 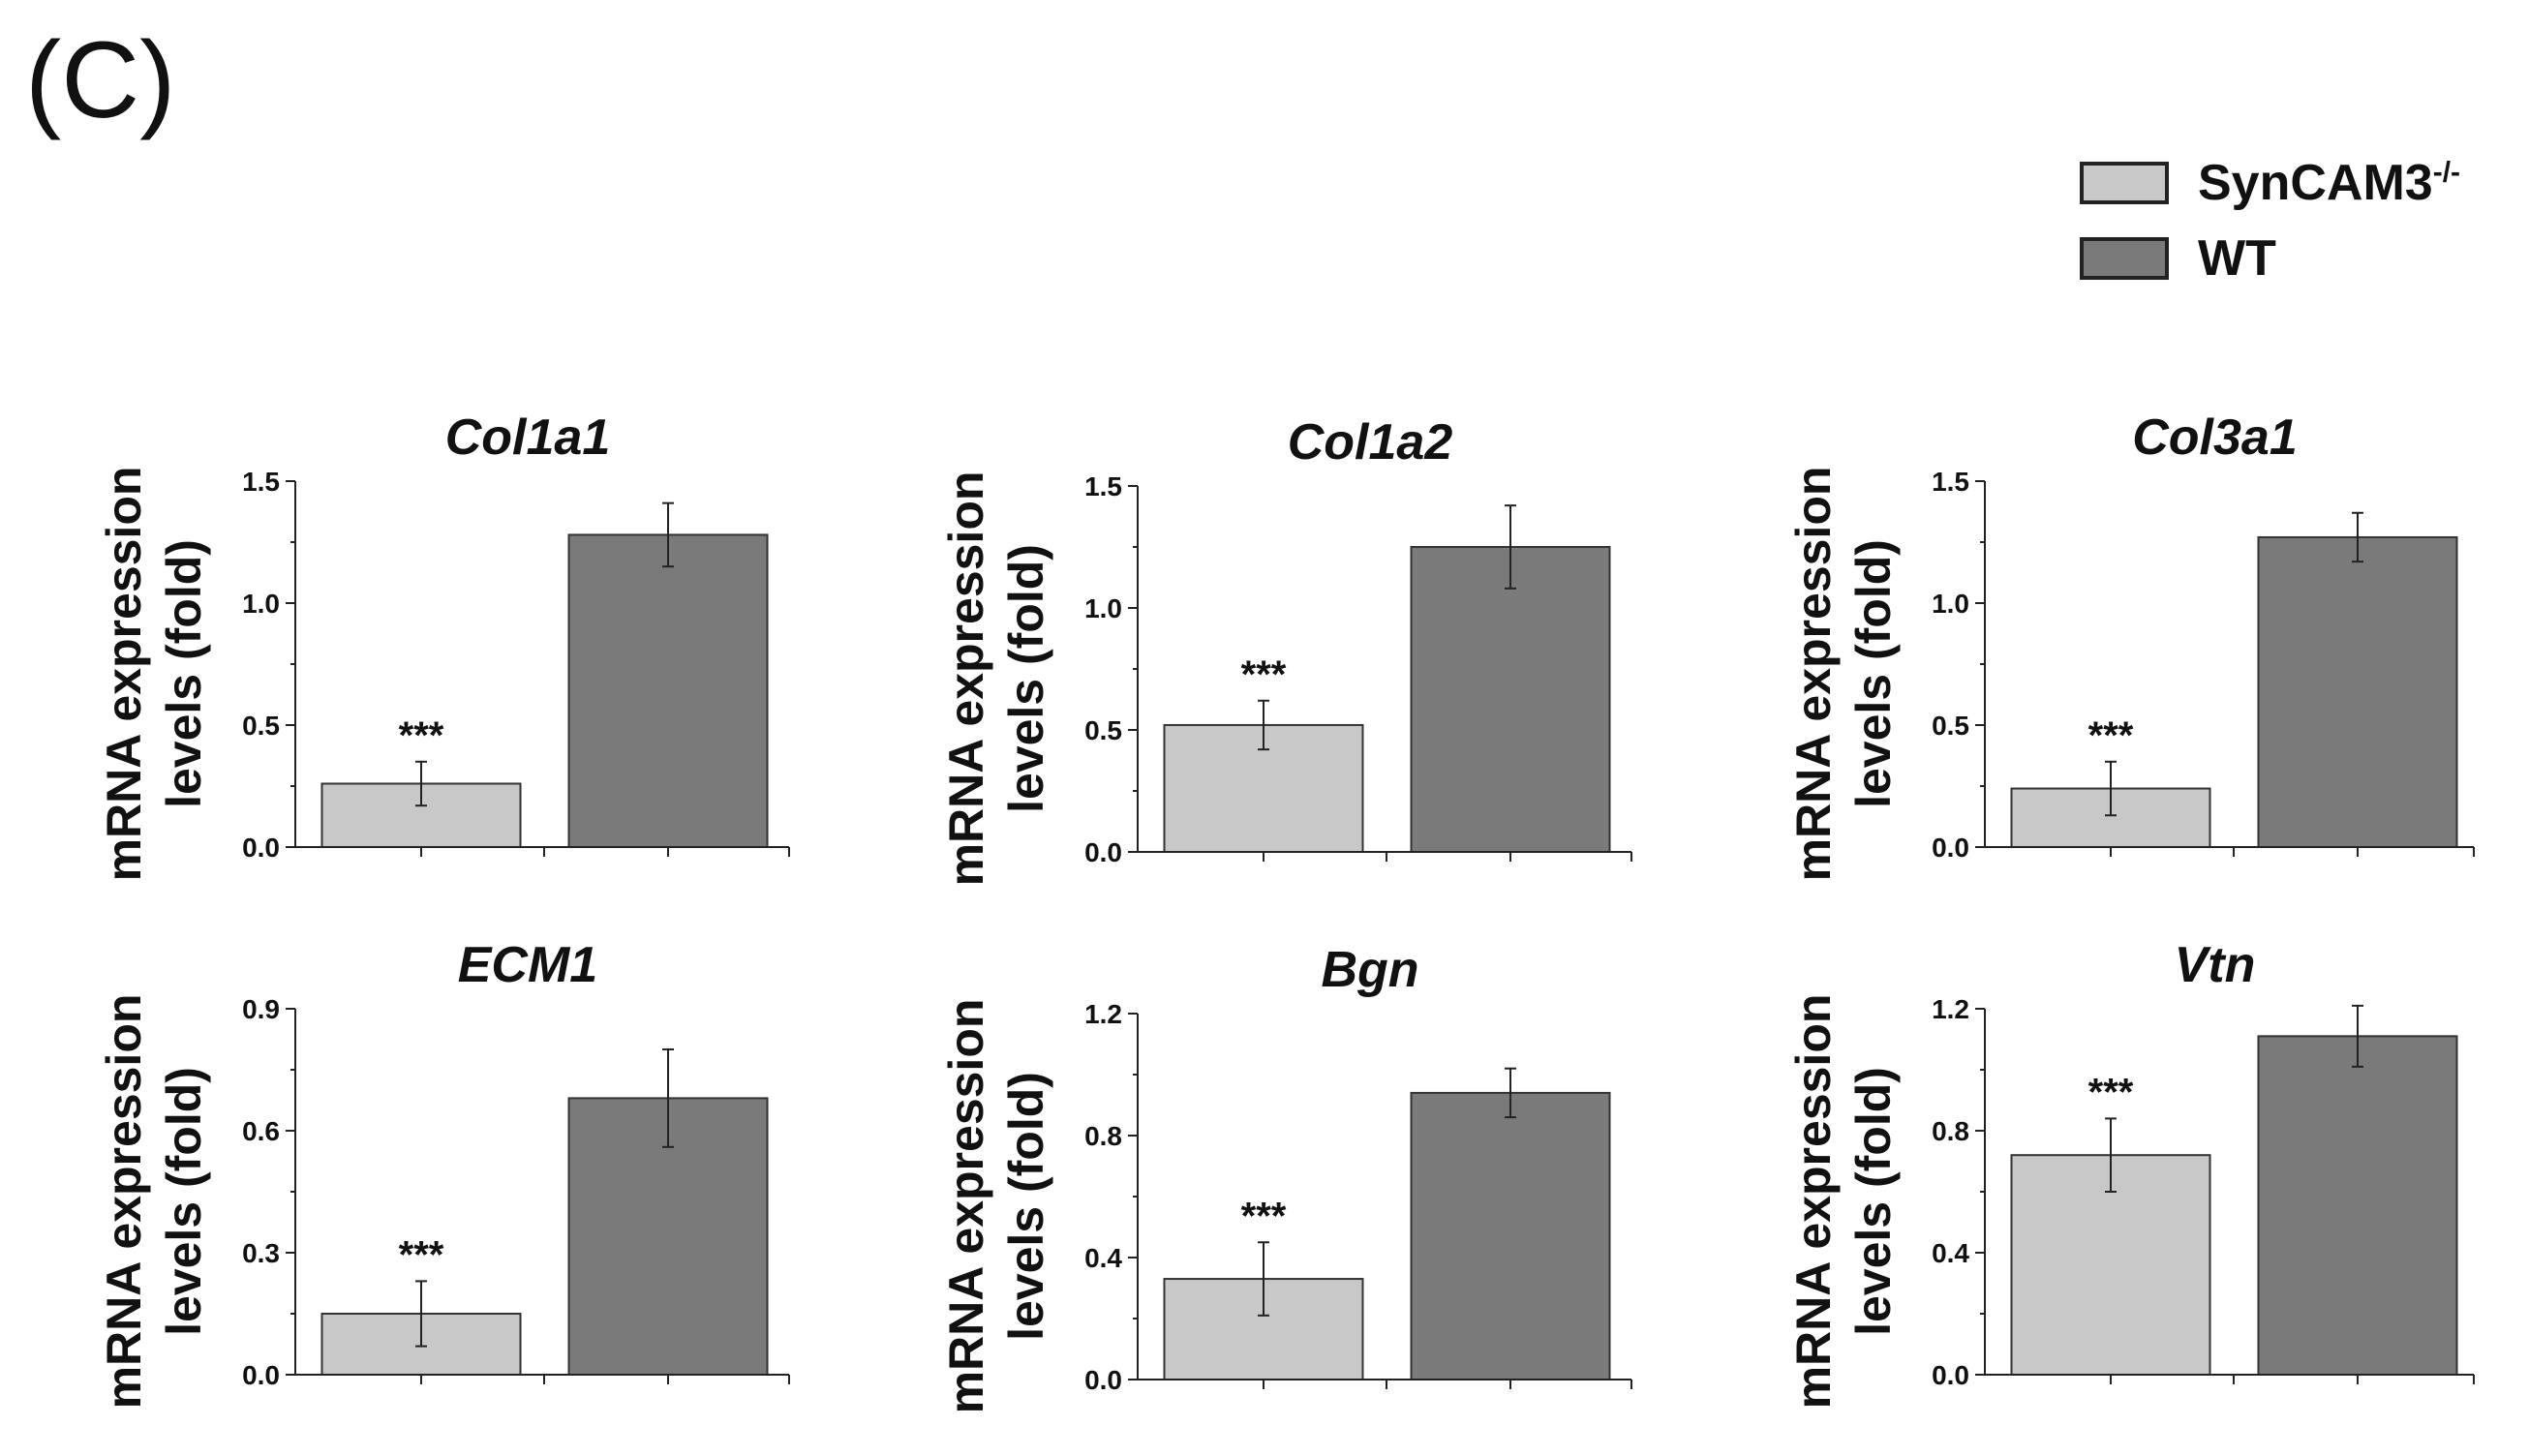 I want to click on chart-title: Col1a2, so click(x=1371, y=442).